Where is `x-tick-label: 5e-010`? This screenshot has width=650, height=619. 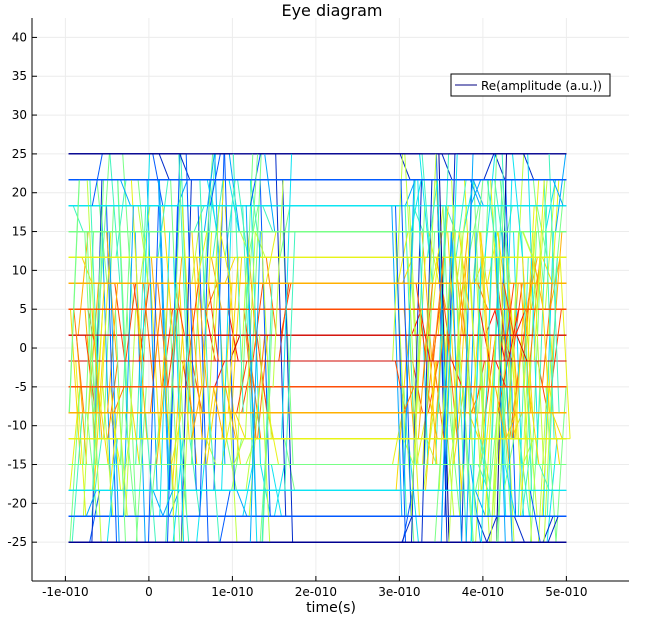
x-tick-label: 5e-010 is located at coordinates (566, 592).